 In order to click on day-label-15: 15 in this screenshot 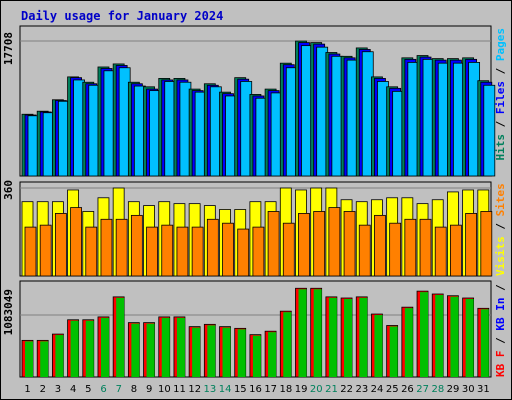, I will do `click(240, 389)`.